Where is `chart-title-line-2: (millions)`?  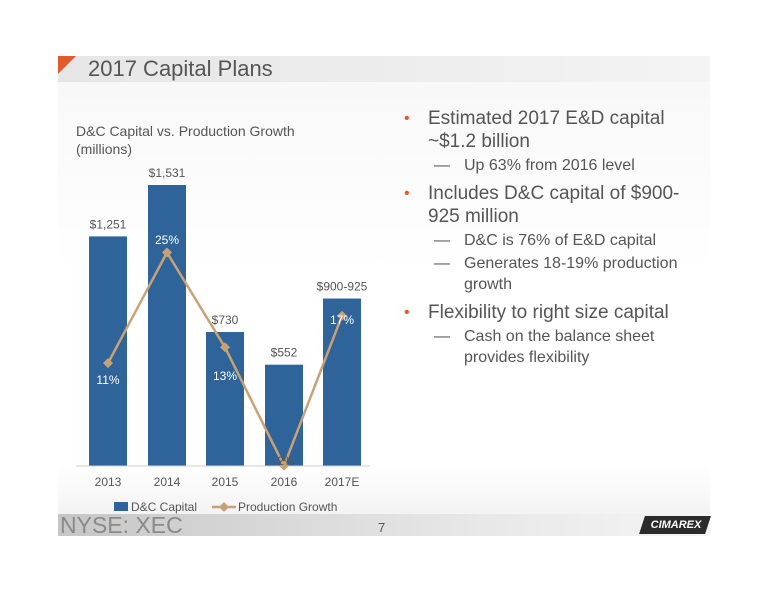
chart-title-line-2: (millions) is located at coordinates (104, 149).